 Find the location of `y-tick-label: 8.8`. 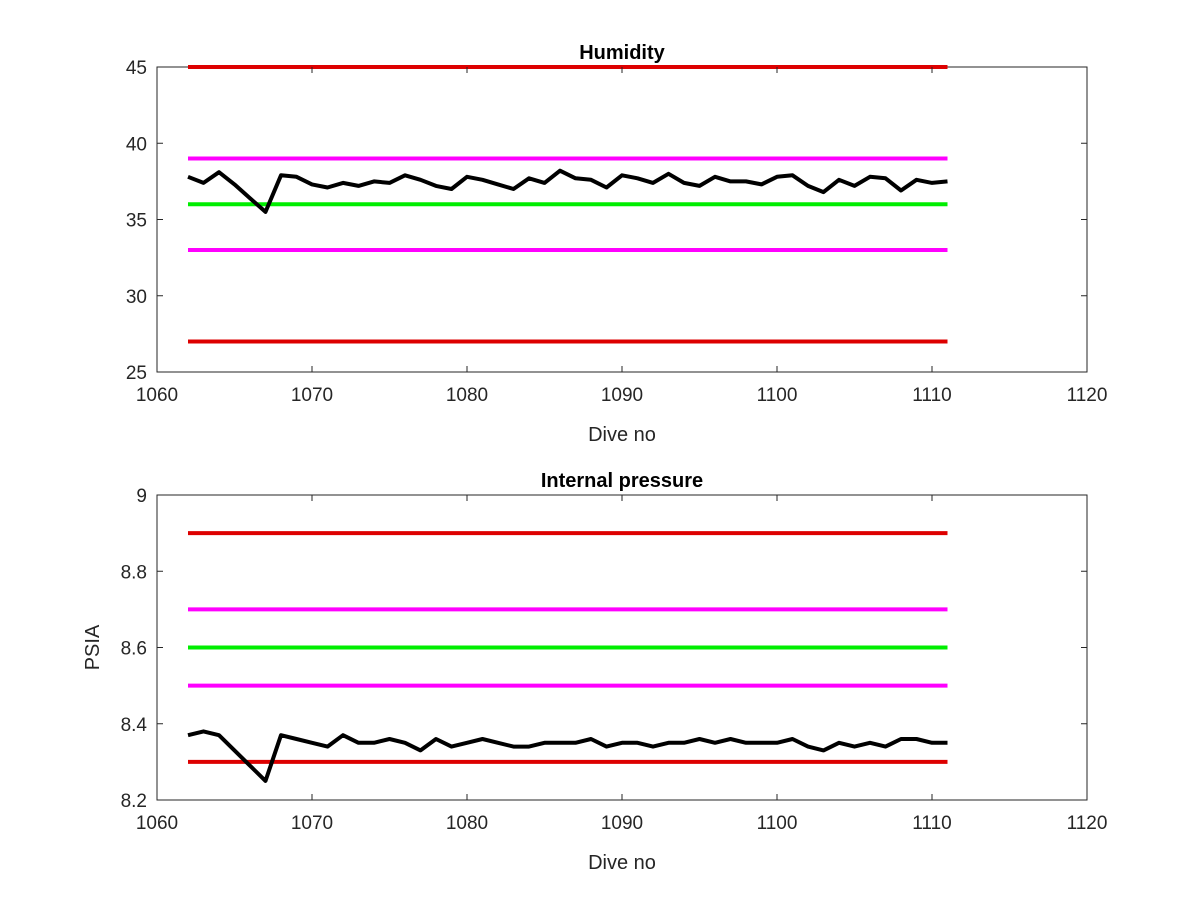

y-tick-label: 8.8 is located at coordinates (134, 572).